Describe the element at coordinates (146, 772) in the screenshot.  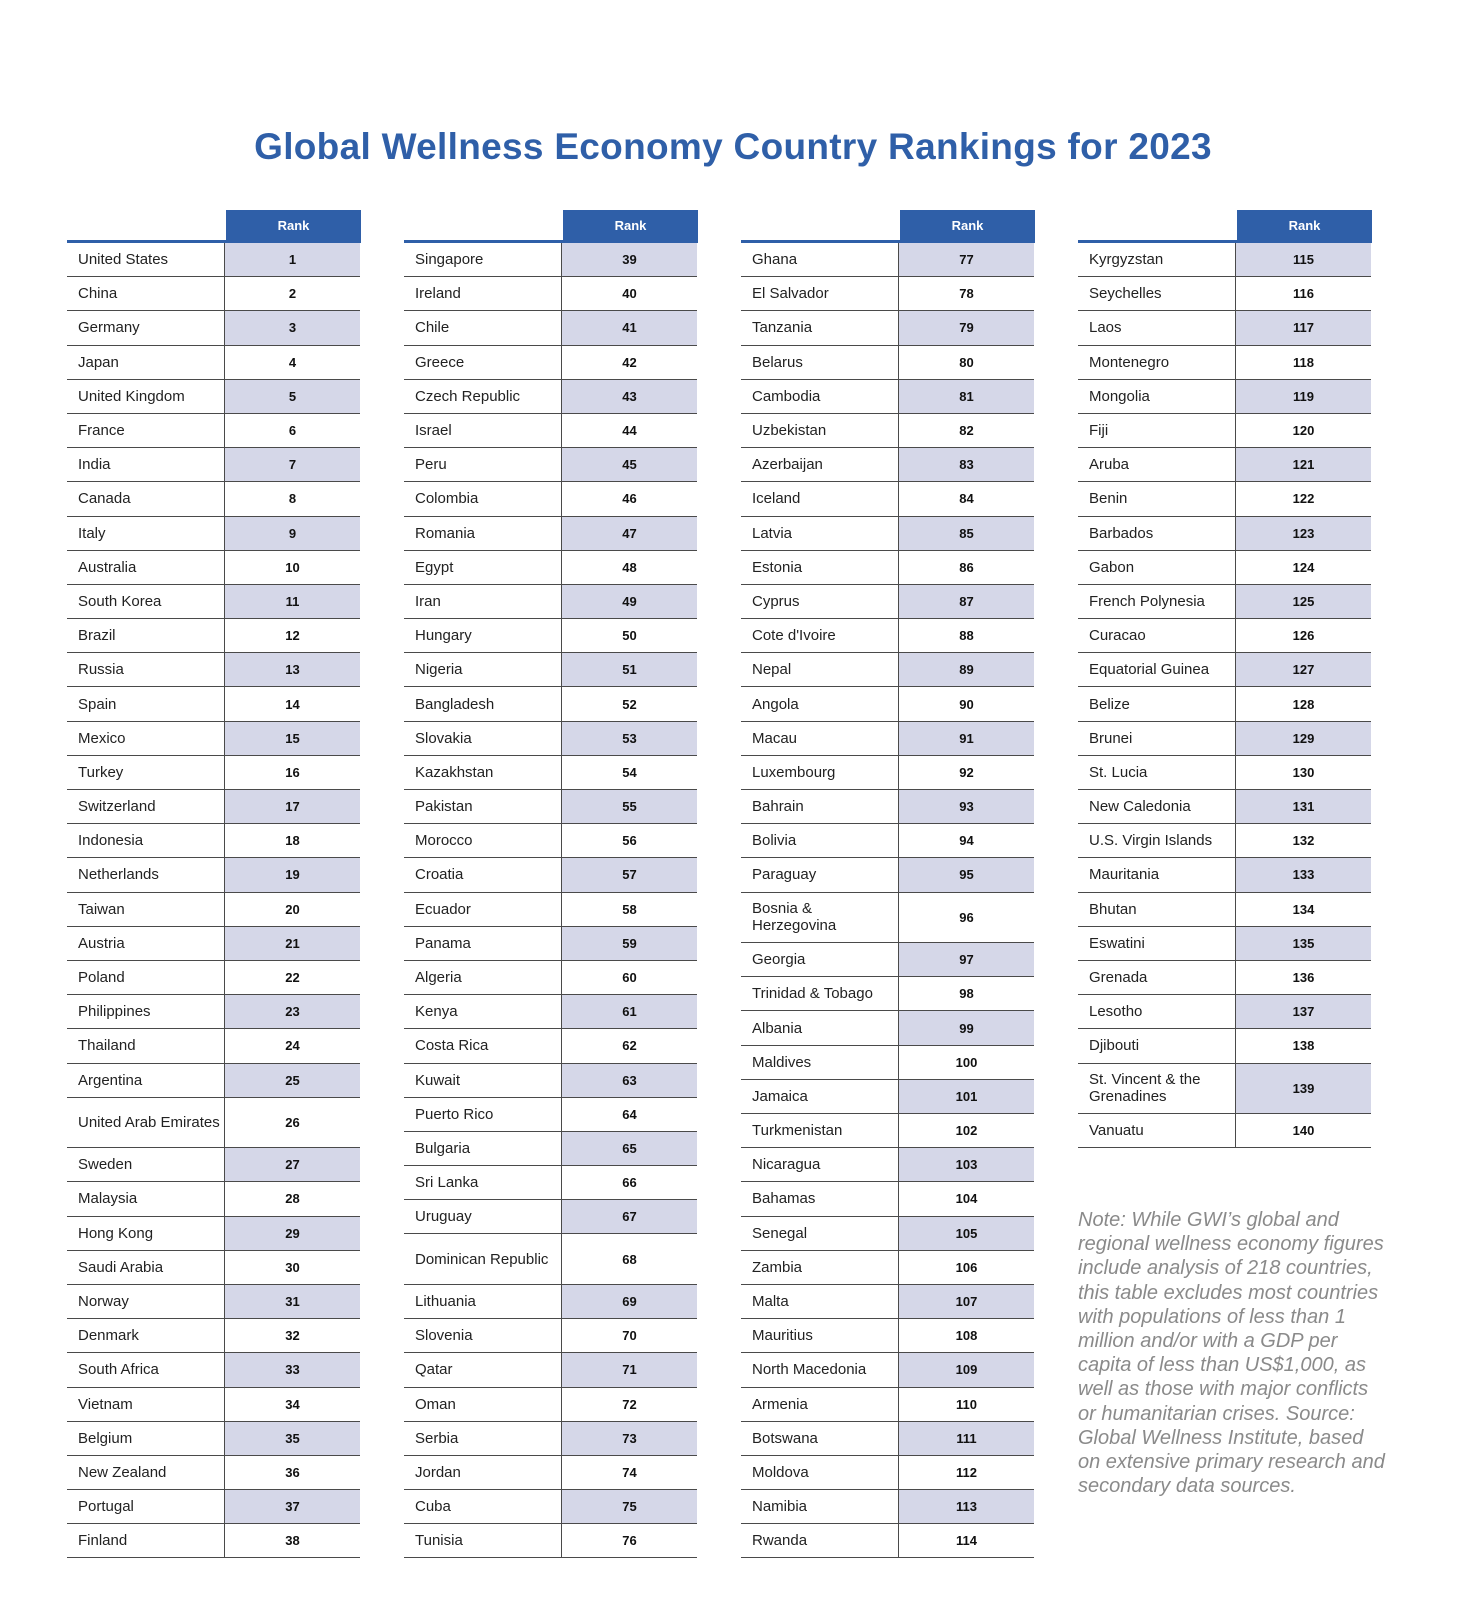
I see `country-name: Turkey` at that location.